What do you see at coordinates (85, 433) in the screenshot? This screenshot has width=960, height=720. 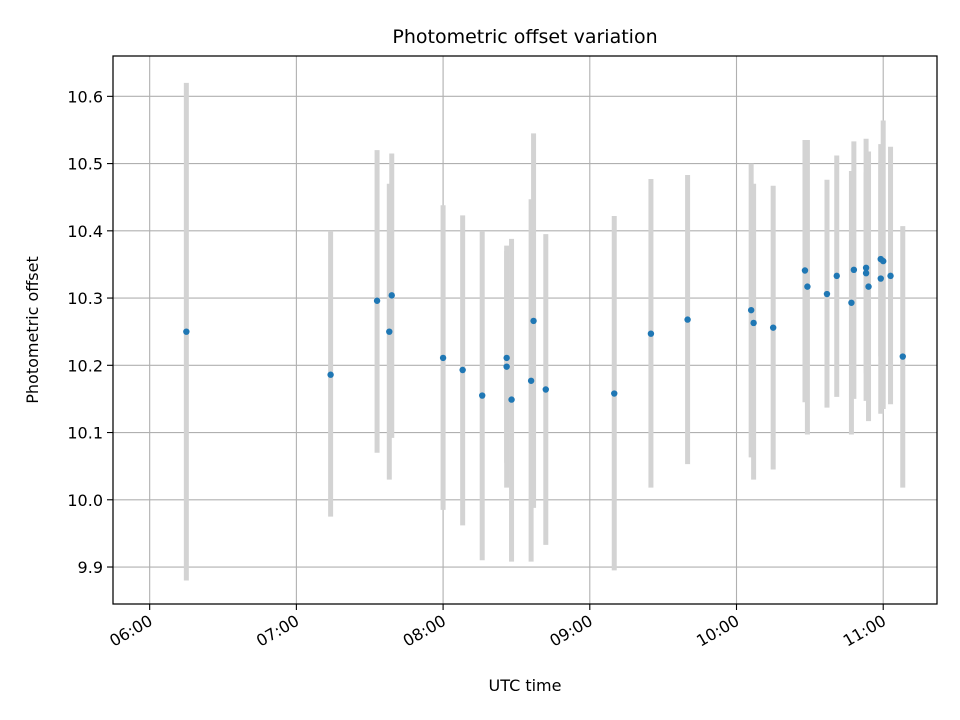 I see `y-tick-label: 10.1` at bounding box center [85, 433].